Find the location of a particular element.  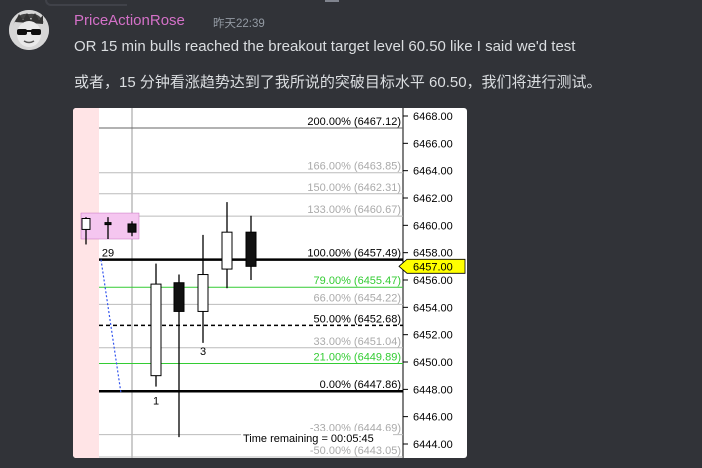

fib-level-label: 166.00% (6463.85) is located at coordinates (354, 167).